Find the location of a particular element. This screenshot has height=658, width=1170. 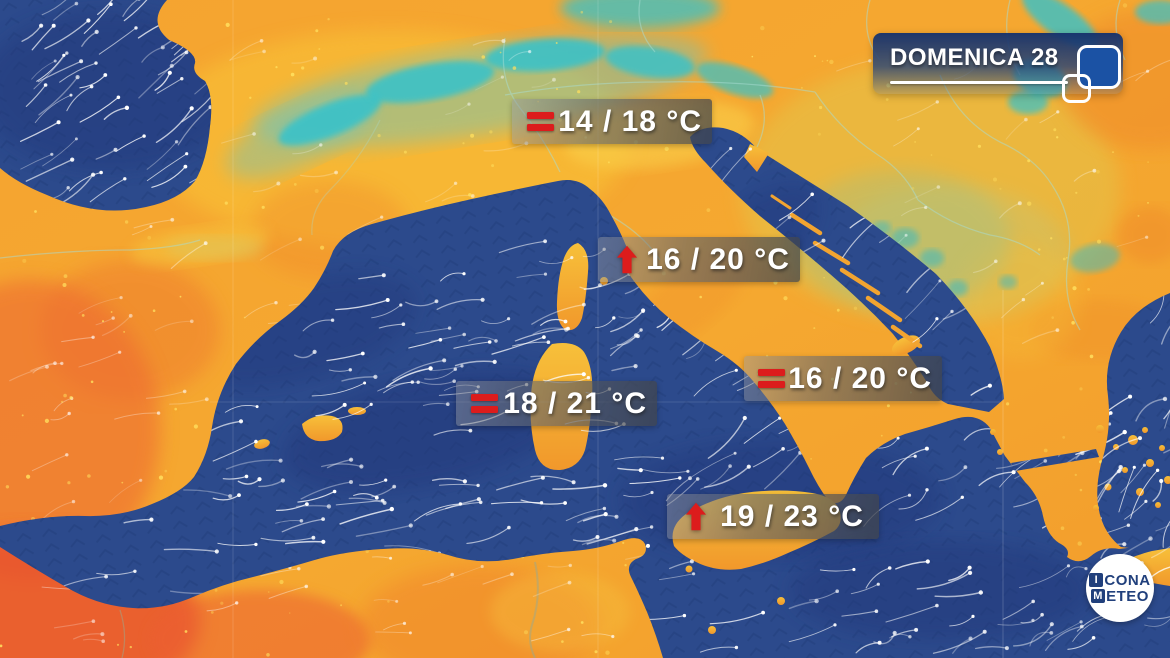

day-banner: DOMENICA 28 is located at coordinates (998, 68).